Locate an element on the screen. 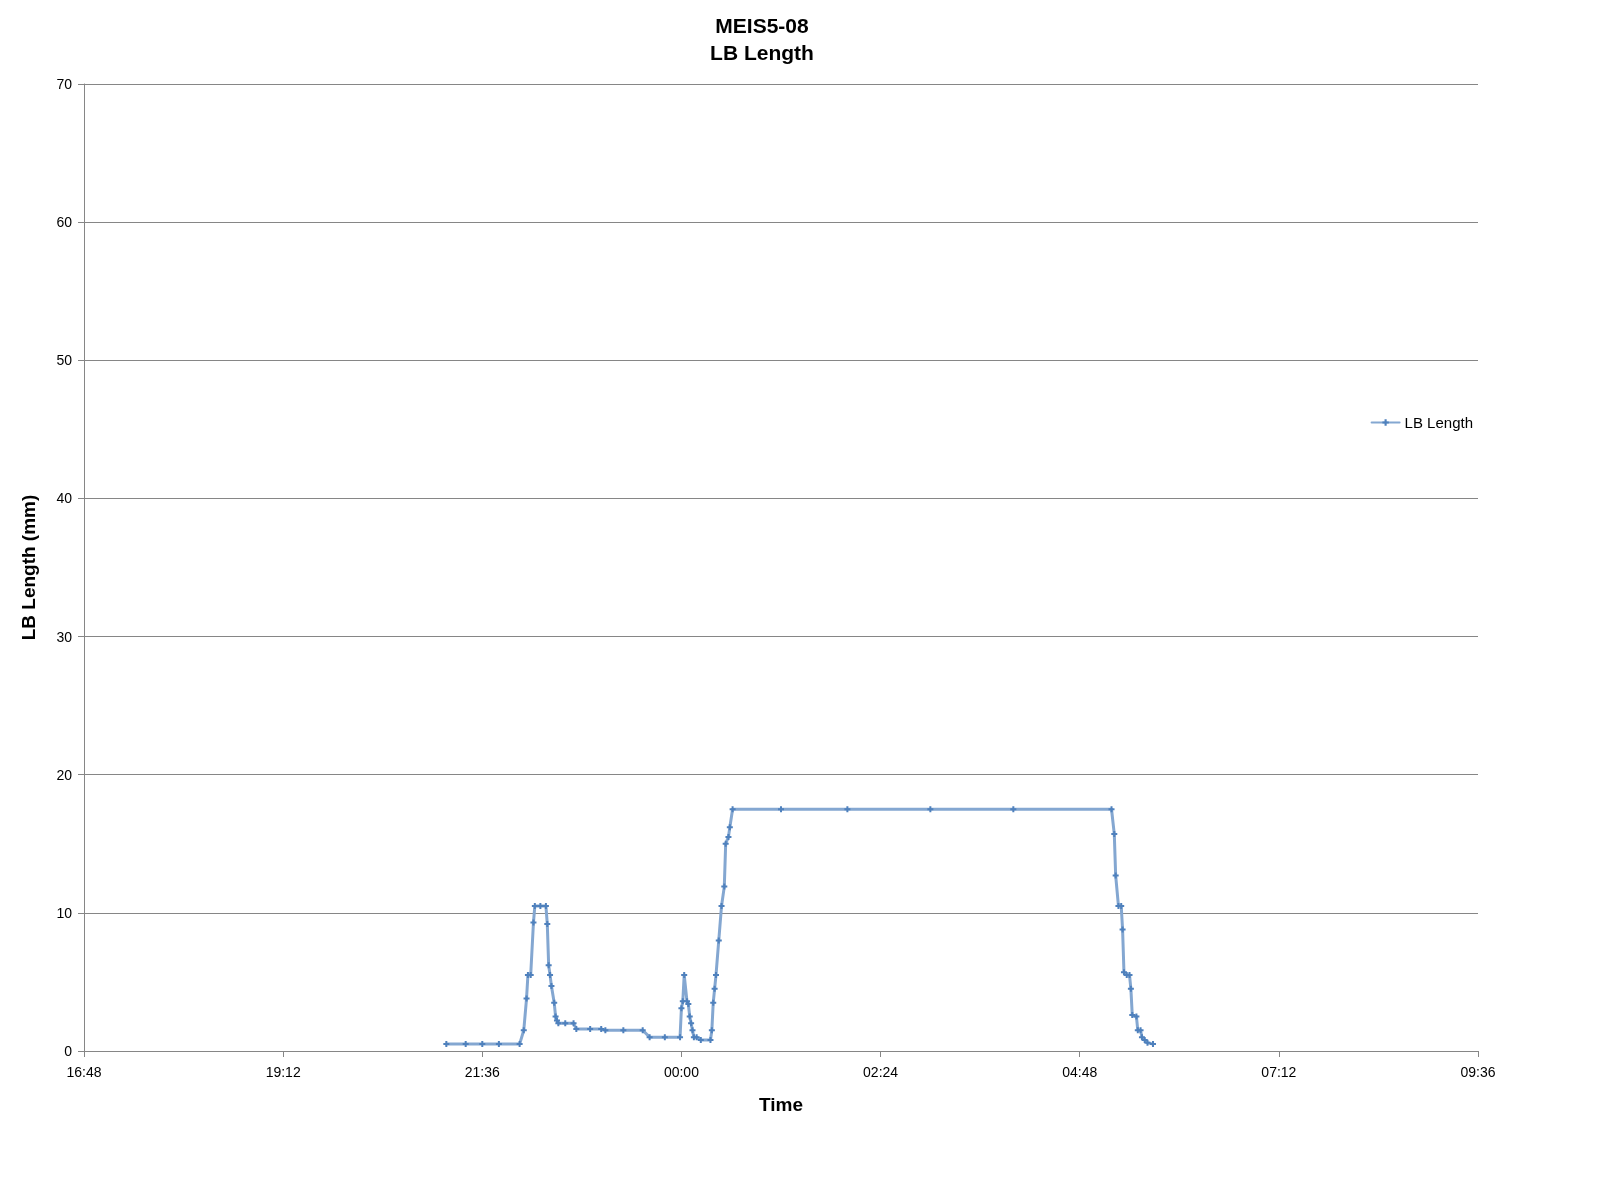 The image size is (1598, 1202). y-tick-label: 0 is located at coordinates (68, 1051).